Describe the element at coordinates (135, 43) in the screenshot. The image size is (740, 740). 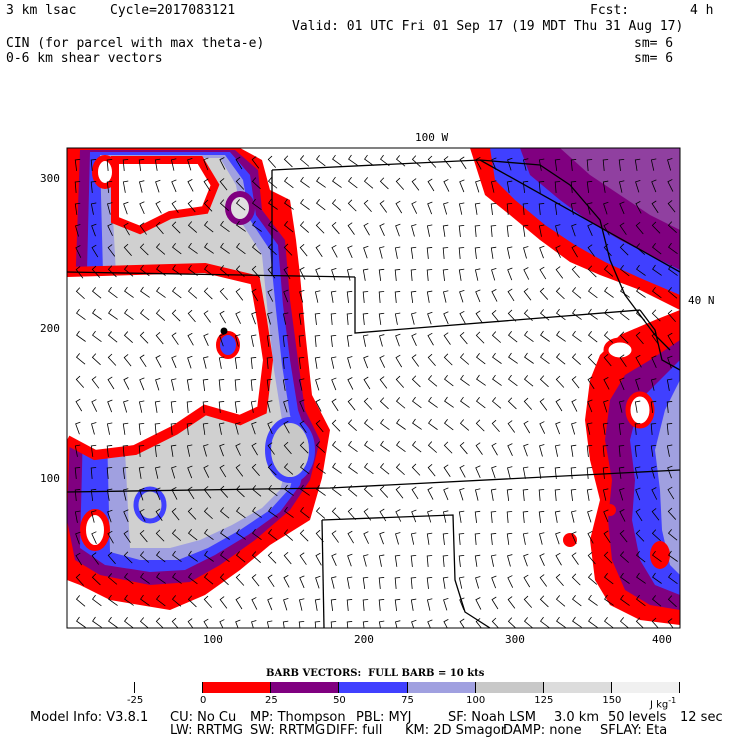
I see `field-title-cin: CIN (for parcel with max theta-e)` at that location.